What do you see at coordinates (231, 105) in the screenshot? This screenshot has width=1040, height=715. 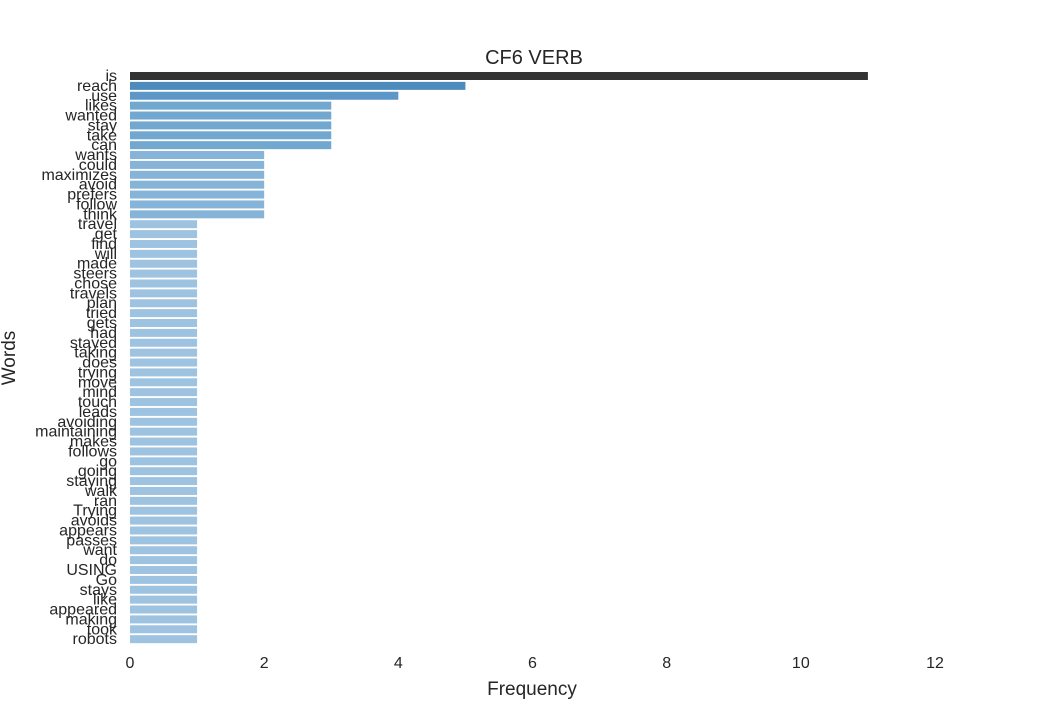 I see `bar-likes` at bounding box center [231, 105].